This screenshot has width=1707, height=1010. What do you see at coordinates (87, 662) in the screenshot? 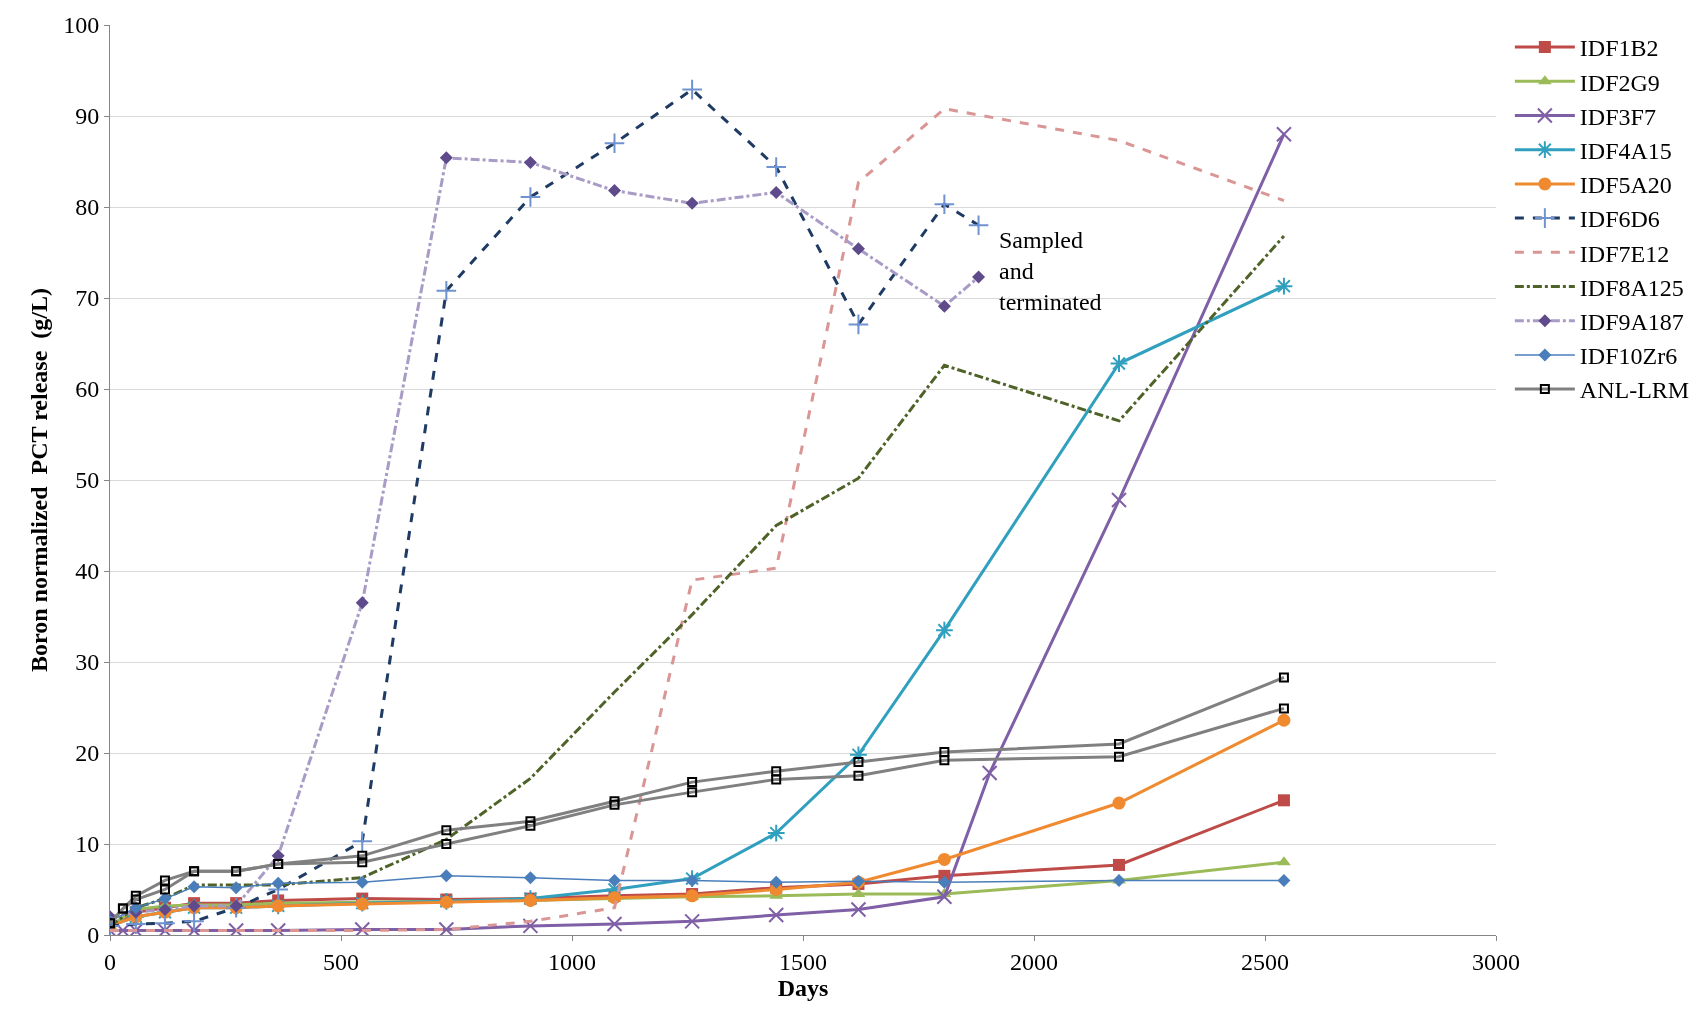
I see `y-tick-label: 30` at bounding box center [87, 662].